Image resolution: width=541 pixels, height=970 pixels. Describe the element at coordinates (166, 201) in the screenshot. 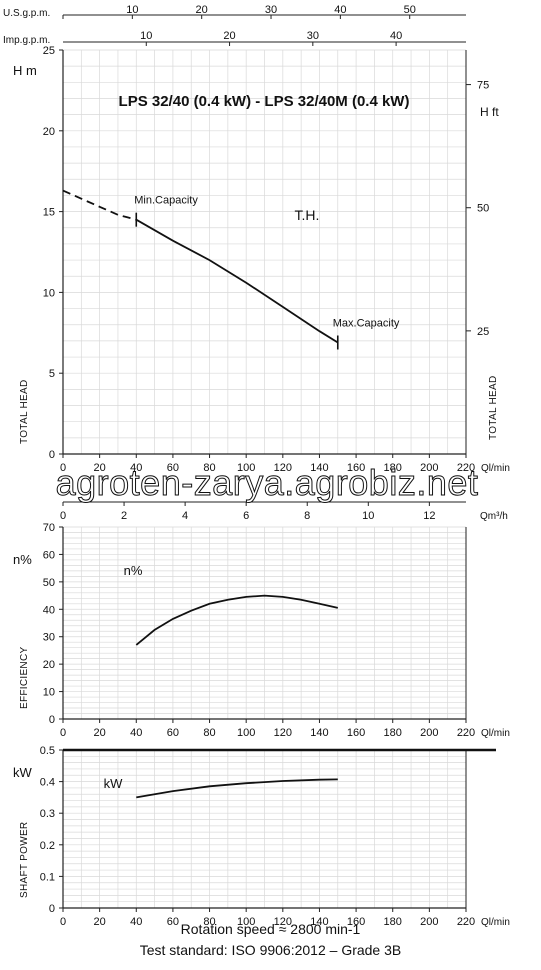

I see `annotation-min-capacity: Min.Capacity` at that location.